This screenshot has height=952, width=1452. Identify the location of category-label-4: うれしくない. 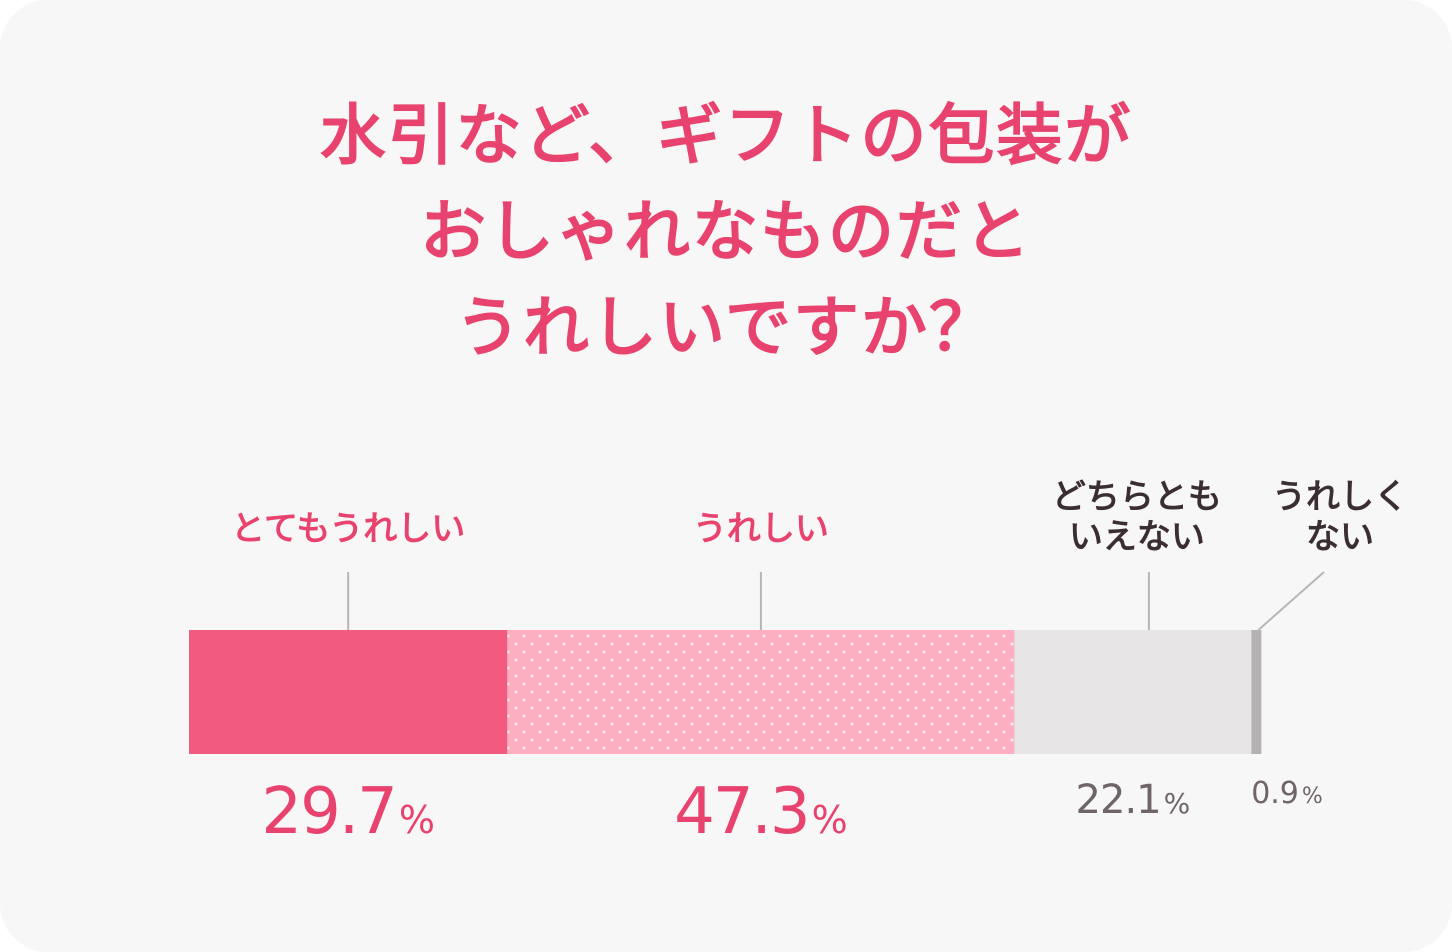
(1340, 517).